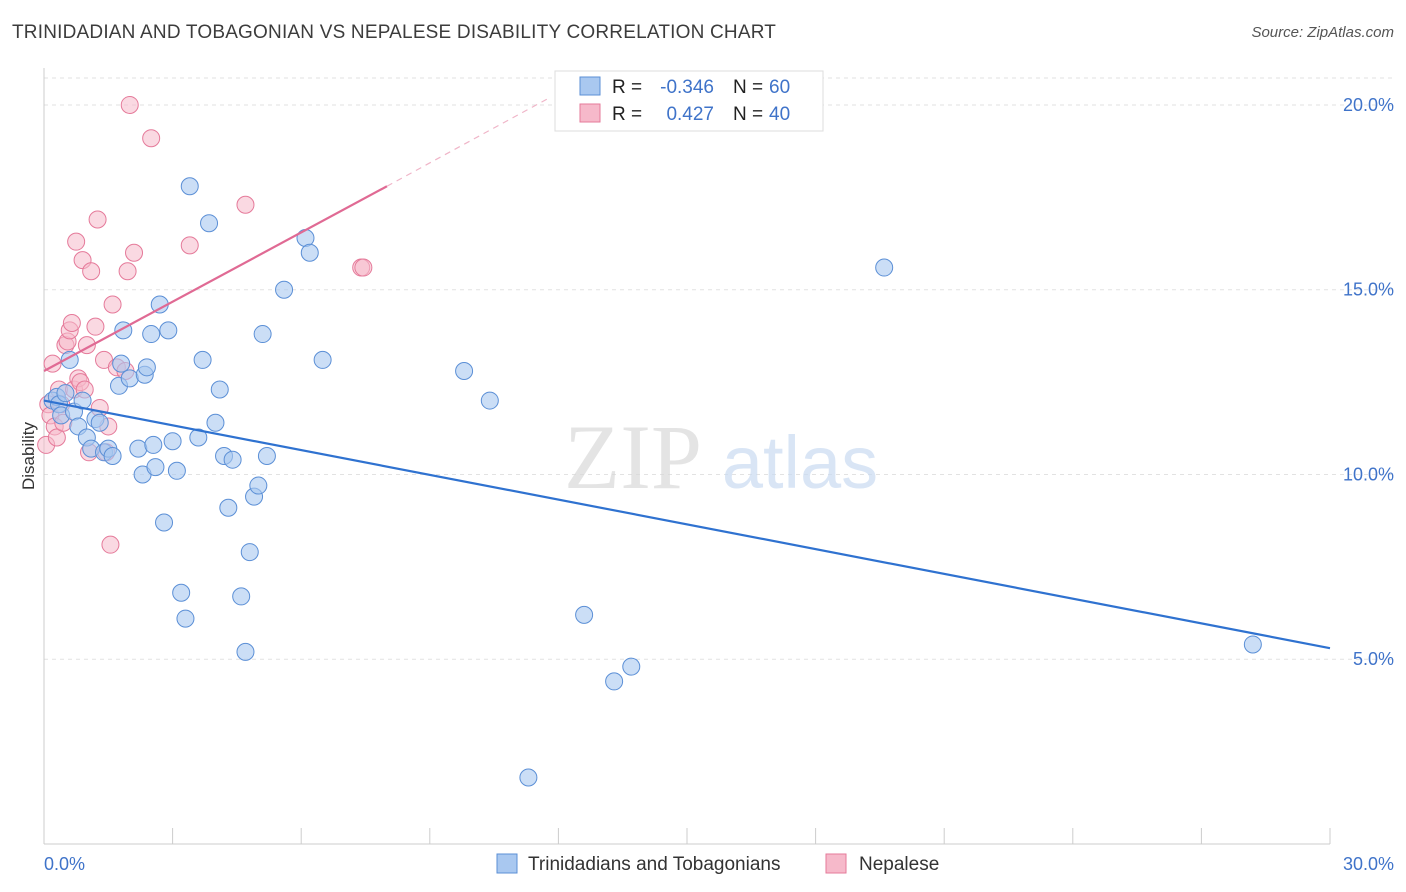  Describe the element at coordinates (215, 278) in the screenshot. I see `nepalese-trend-line` at that location.